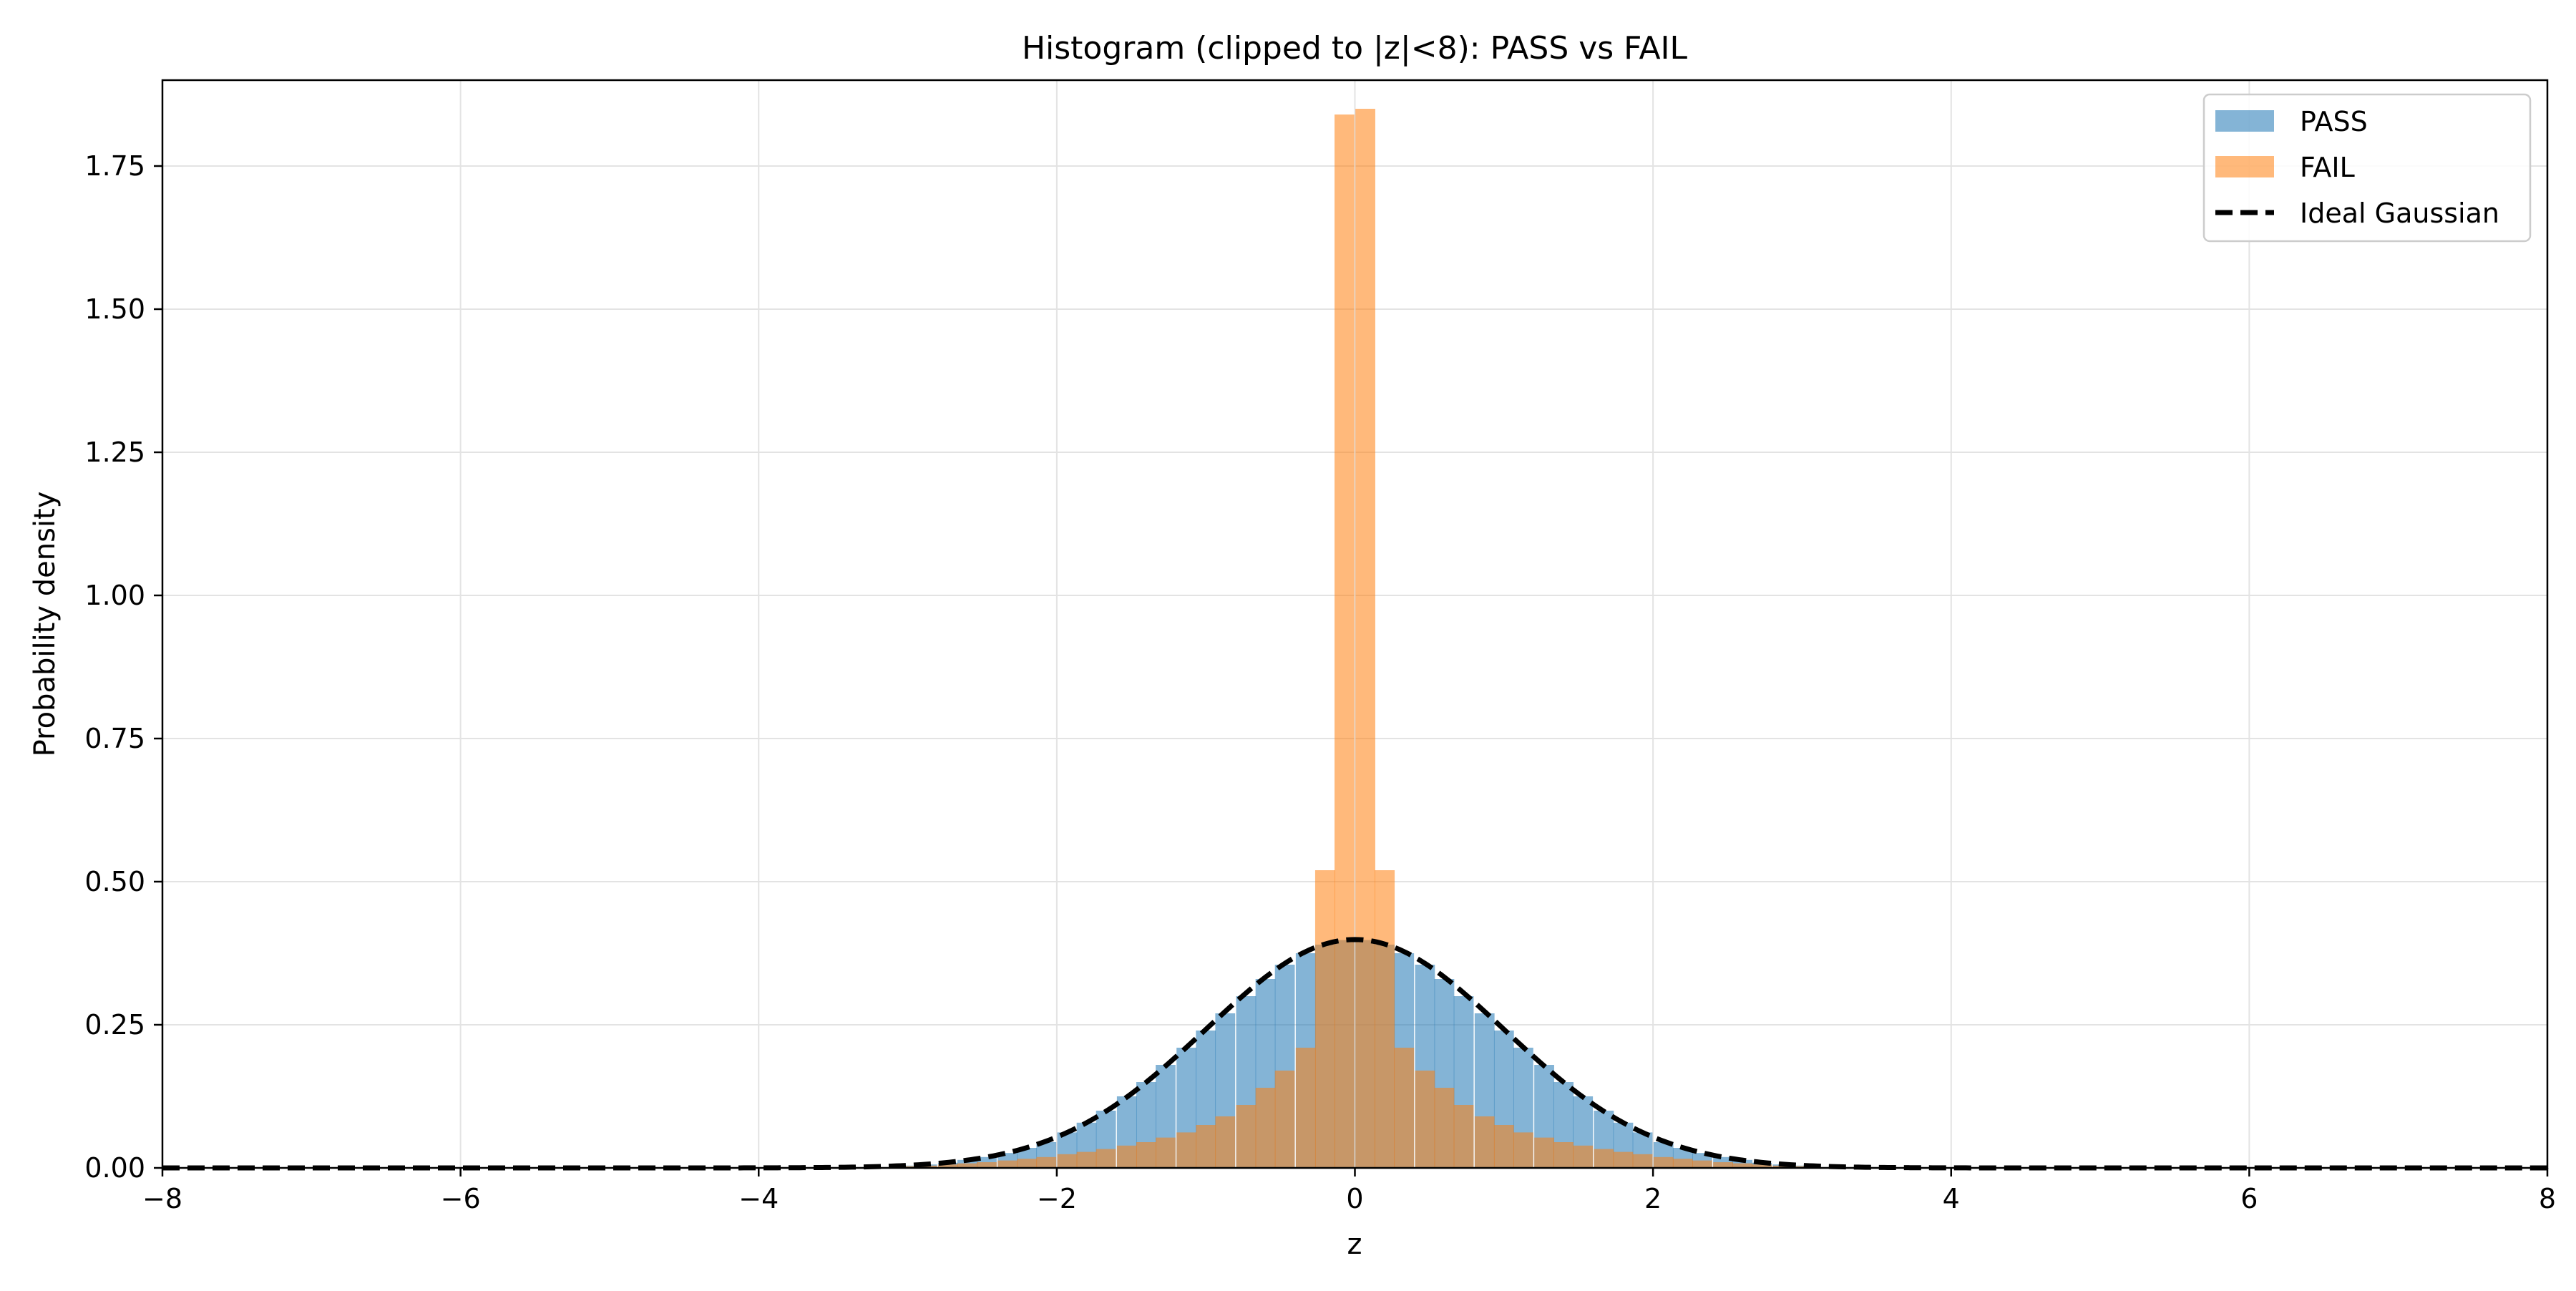 This screenshot has width=2576, height=1291. Describe the element at coordinates (114, 1025) in the screenshot. I see `y-tick-label: 0.25` at that location.